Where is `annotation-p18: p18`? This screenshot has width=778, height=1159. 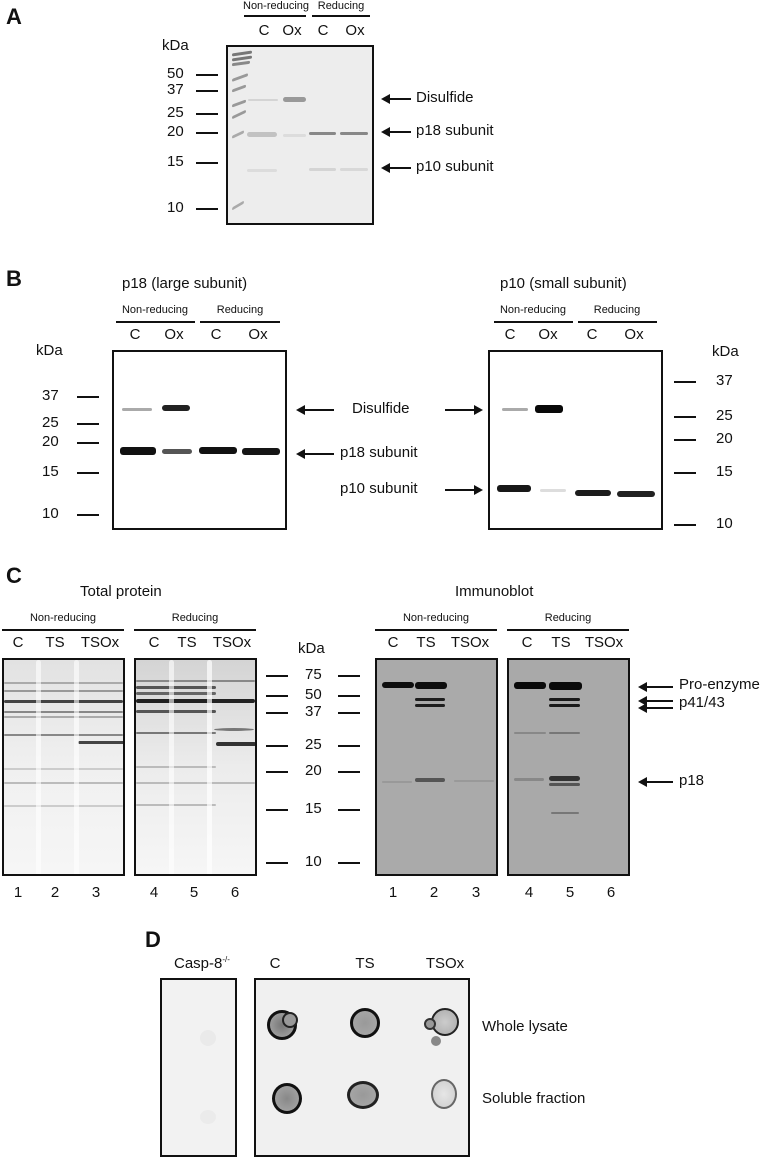 annotation-p18: p18 is located at coordinates (692, 780).